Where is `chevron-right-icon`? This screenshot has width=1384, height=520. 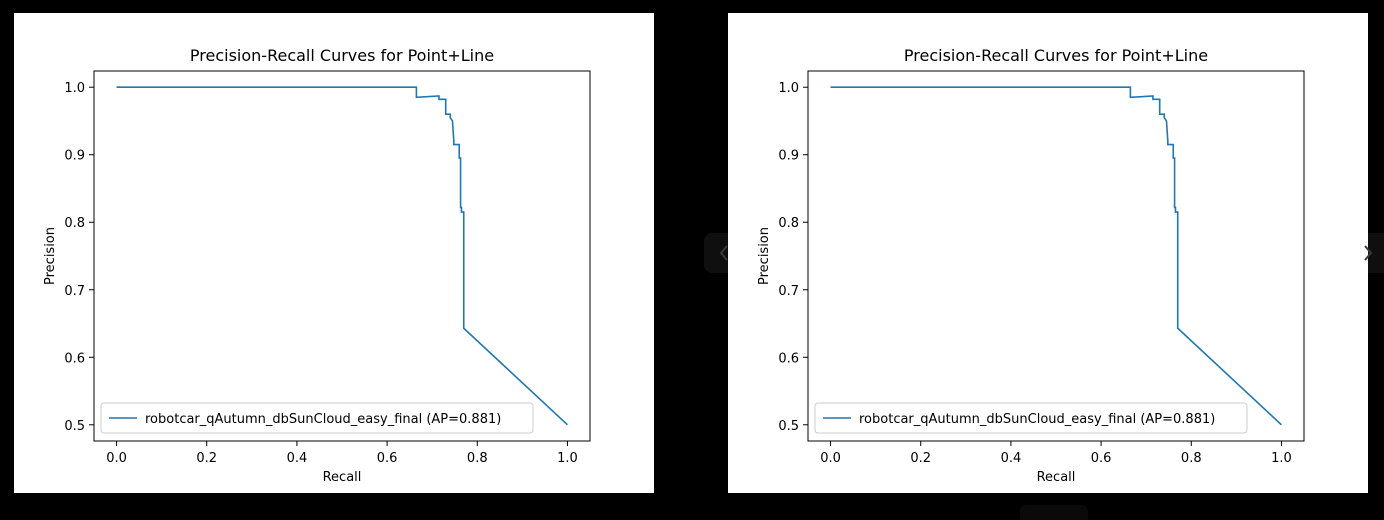 chevron-right-icon is located at coordinates (1367, 253).